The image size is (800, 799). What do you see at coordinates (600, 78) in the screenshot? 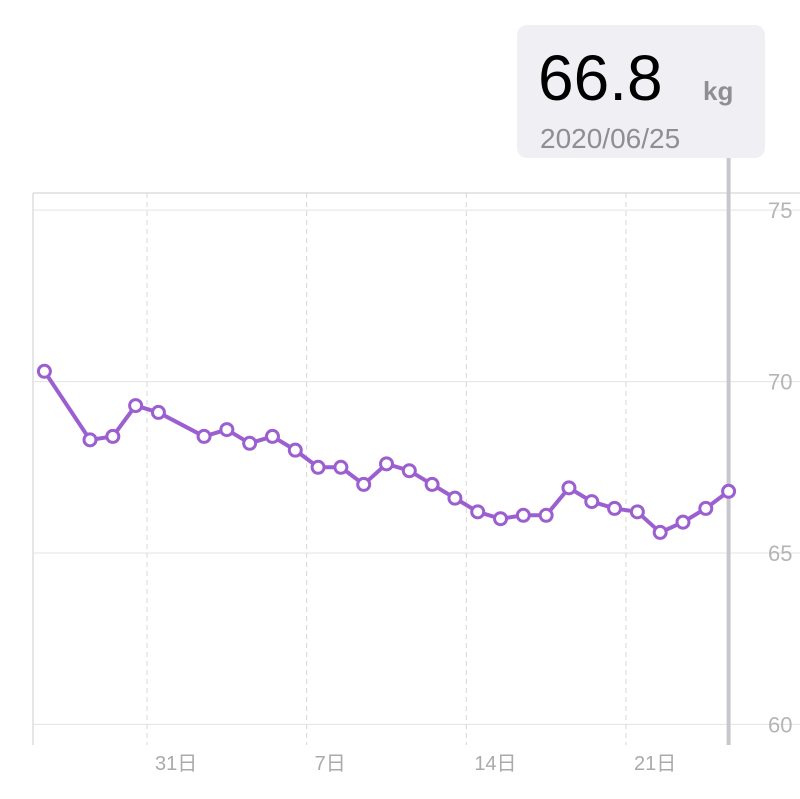
I see `callout-value: 66.8` at bounding box center [600, 78].